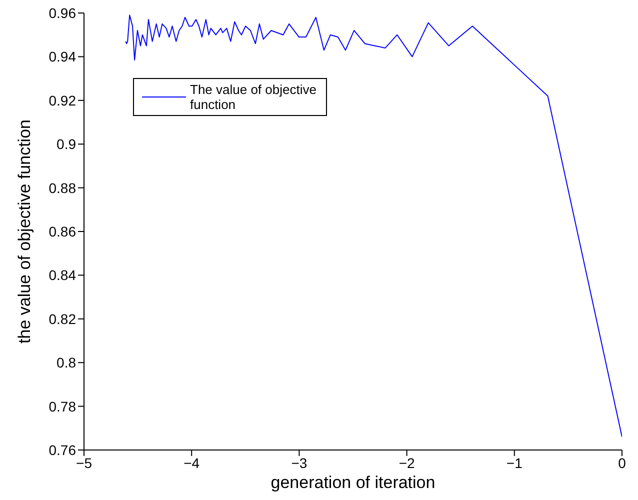  I want to click on y-tick-label: 0.9, so click(66, 144).